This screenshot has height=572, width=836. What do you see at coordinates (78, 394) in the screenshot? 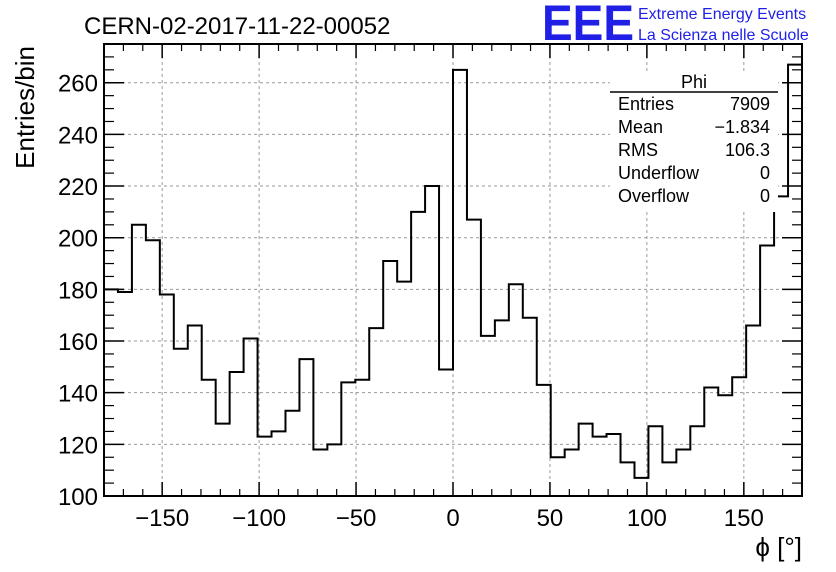
I see `y-tick-label: 140` at bounding box center [78, 394].